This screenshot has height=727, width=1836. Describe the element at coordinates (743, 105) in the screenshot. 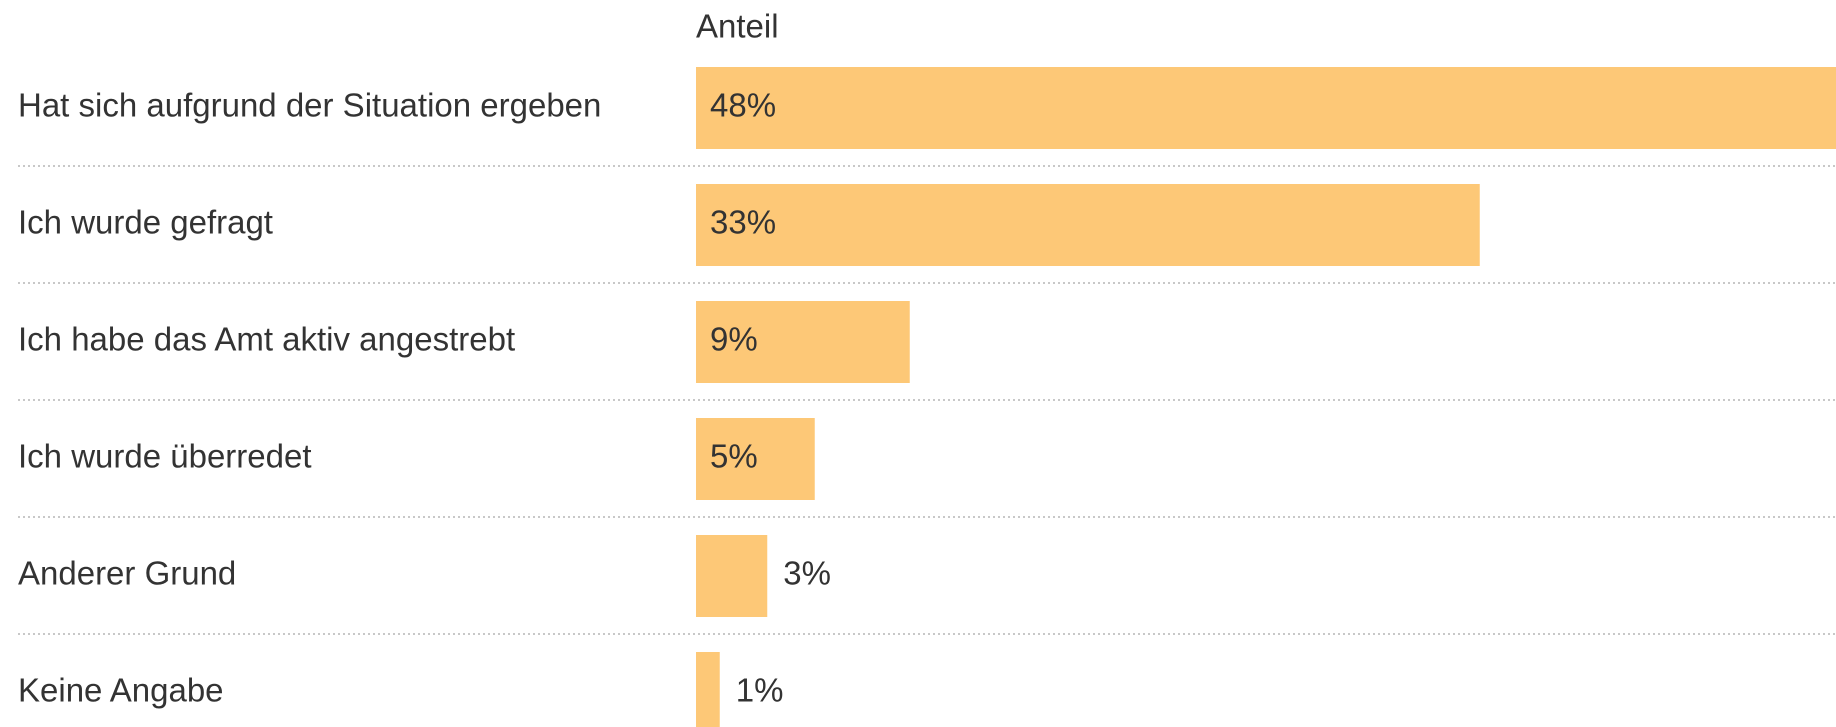

I see `value-label: 48%` at that location.